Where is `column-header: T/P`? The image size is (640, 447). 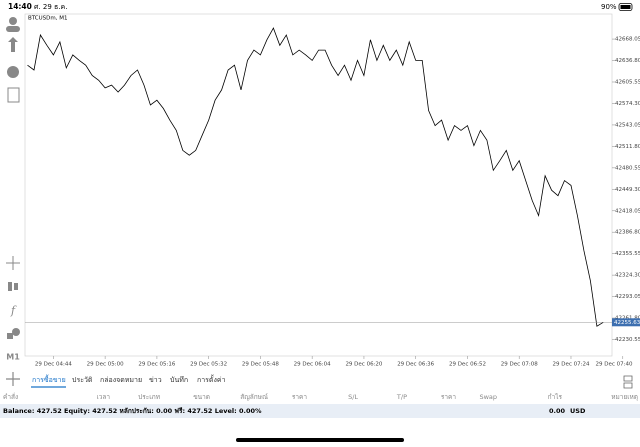
column-header: T/P is located at coordinates (401, 397).